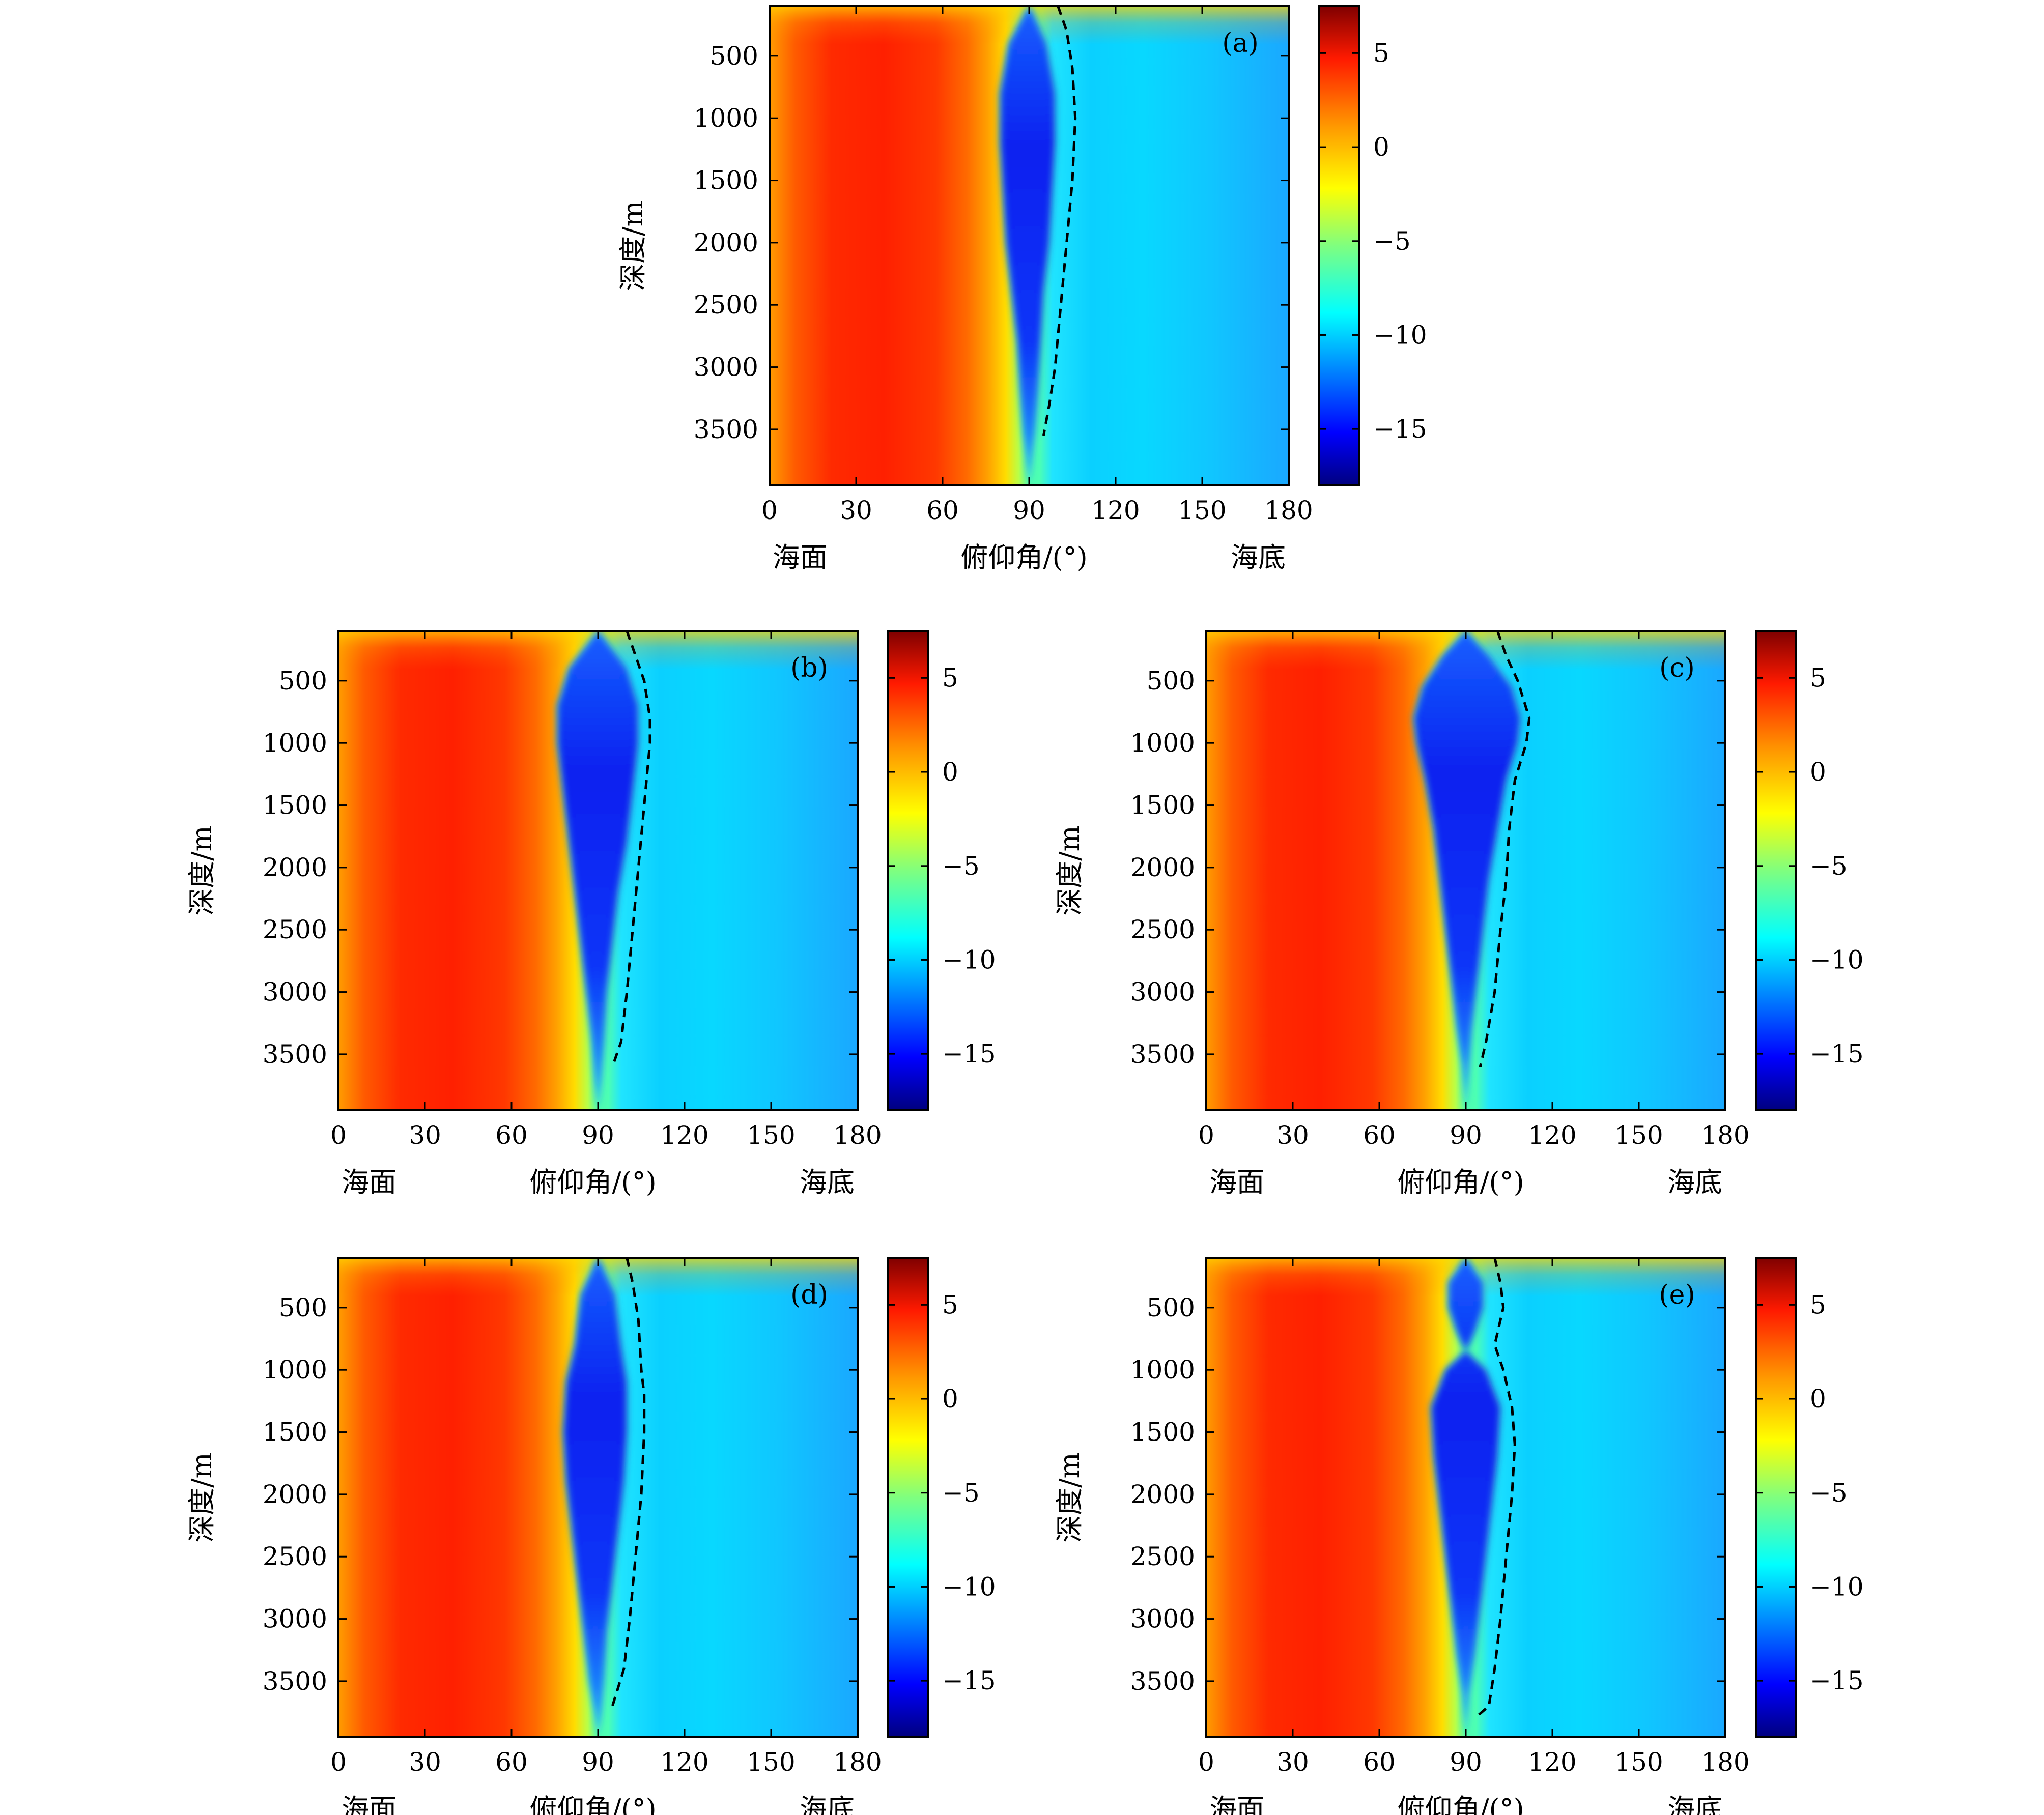 The image size is (2044, 1815). I want to click on panel-label: (b), so click(809, 668).